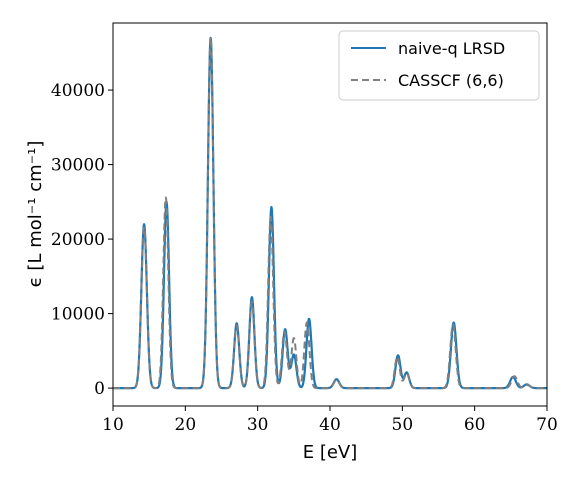  I want to click on x-axis-ticks: 10 20 30 40 50 60 70, so click(330, 420).